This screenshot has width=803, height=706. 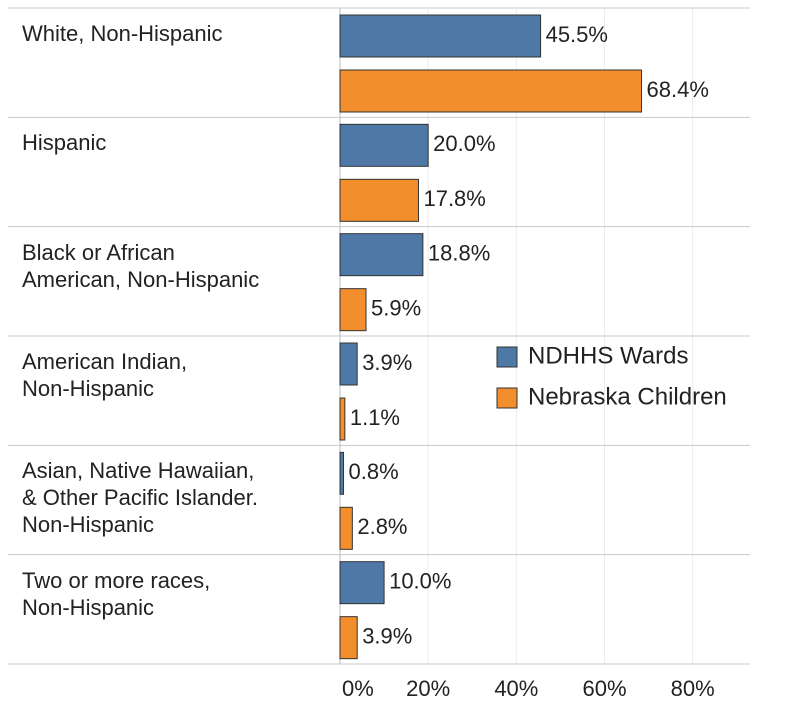 What do you see at coordinates (464, 143) in the screenshot?
I see `value-label: 20.0%` at bounding box center [464, 143].